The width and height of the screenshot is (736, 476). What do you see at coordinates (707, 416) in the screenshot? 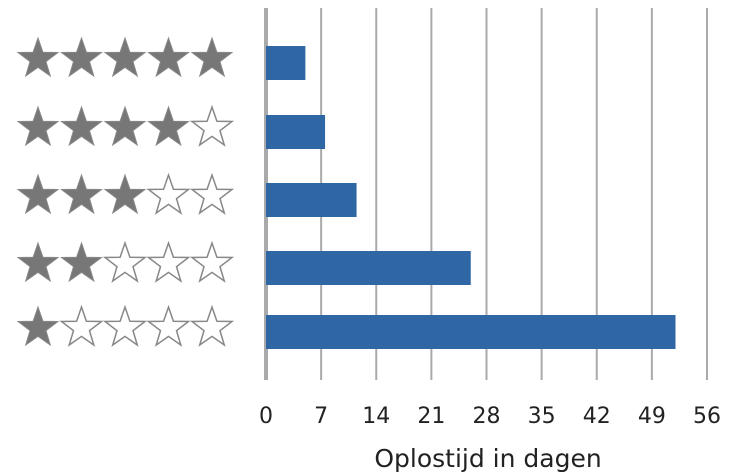
I see `x-tick-label: 56` at bounding box center [707, 416].